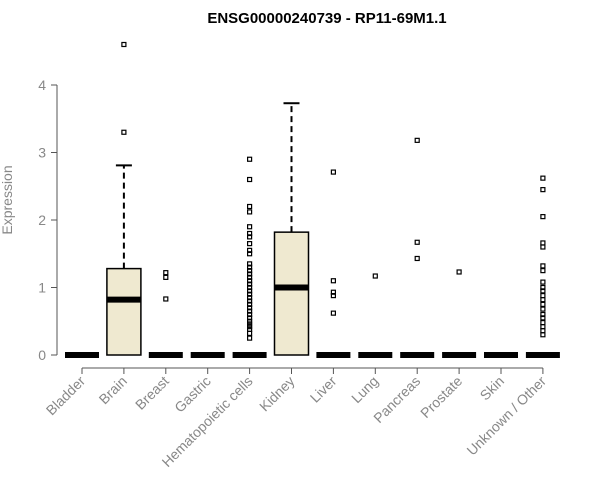  Describe the element at coordinates (396, 399) in the screenshot. I see `x-tick-label: Pancreas` at that location.